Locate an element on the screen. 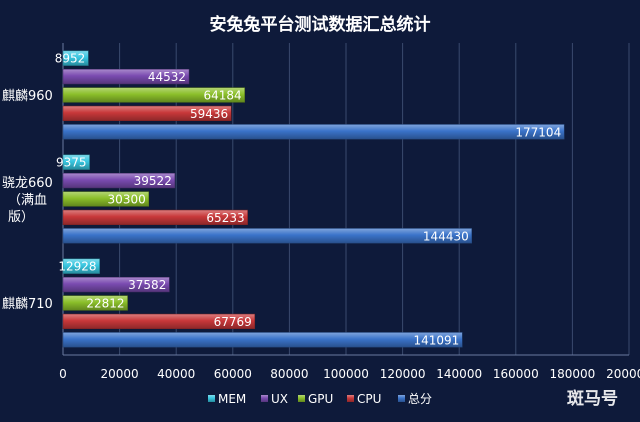 The height and width of the screenshot is (422, 640). x-tick-label: 140000 is located at coordinates (459, 374).